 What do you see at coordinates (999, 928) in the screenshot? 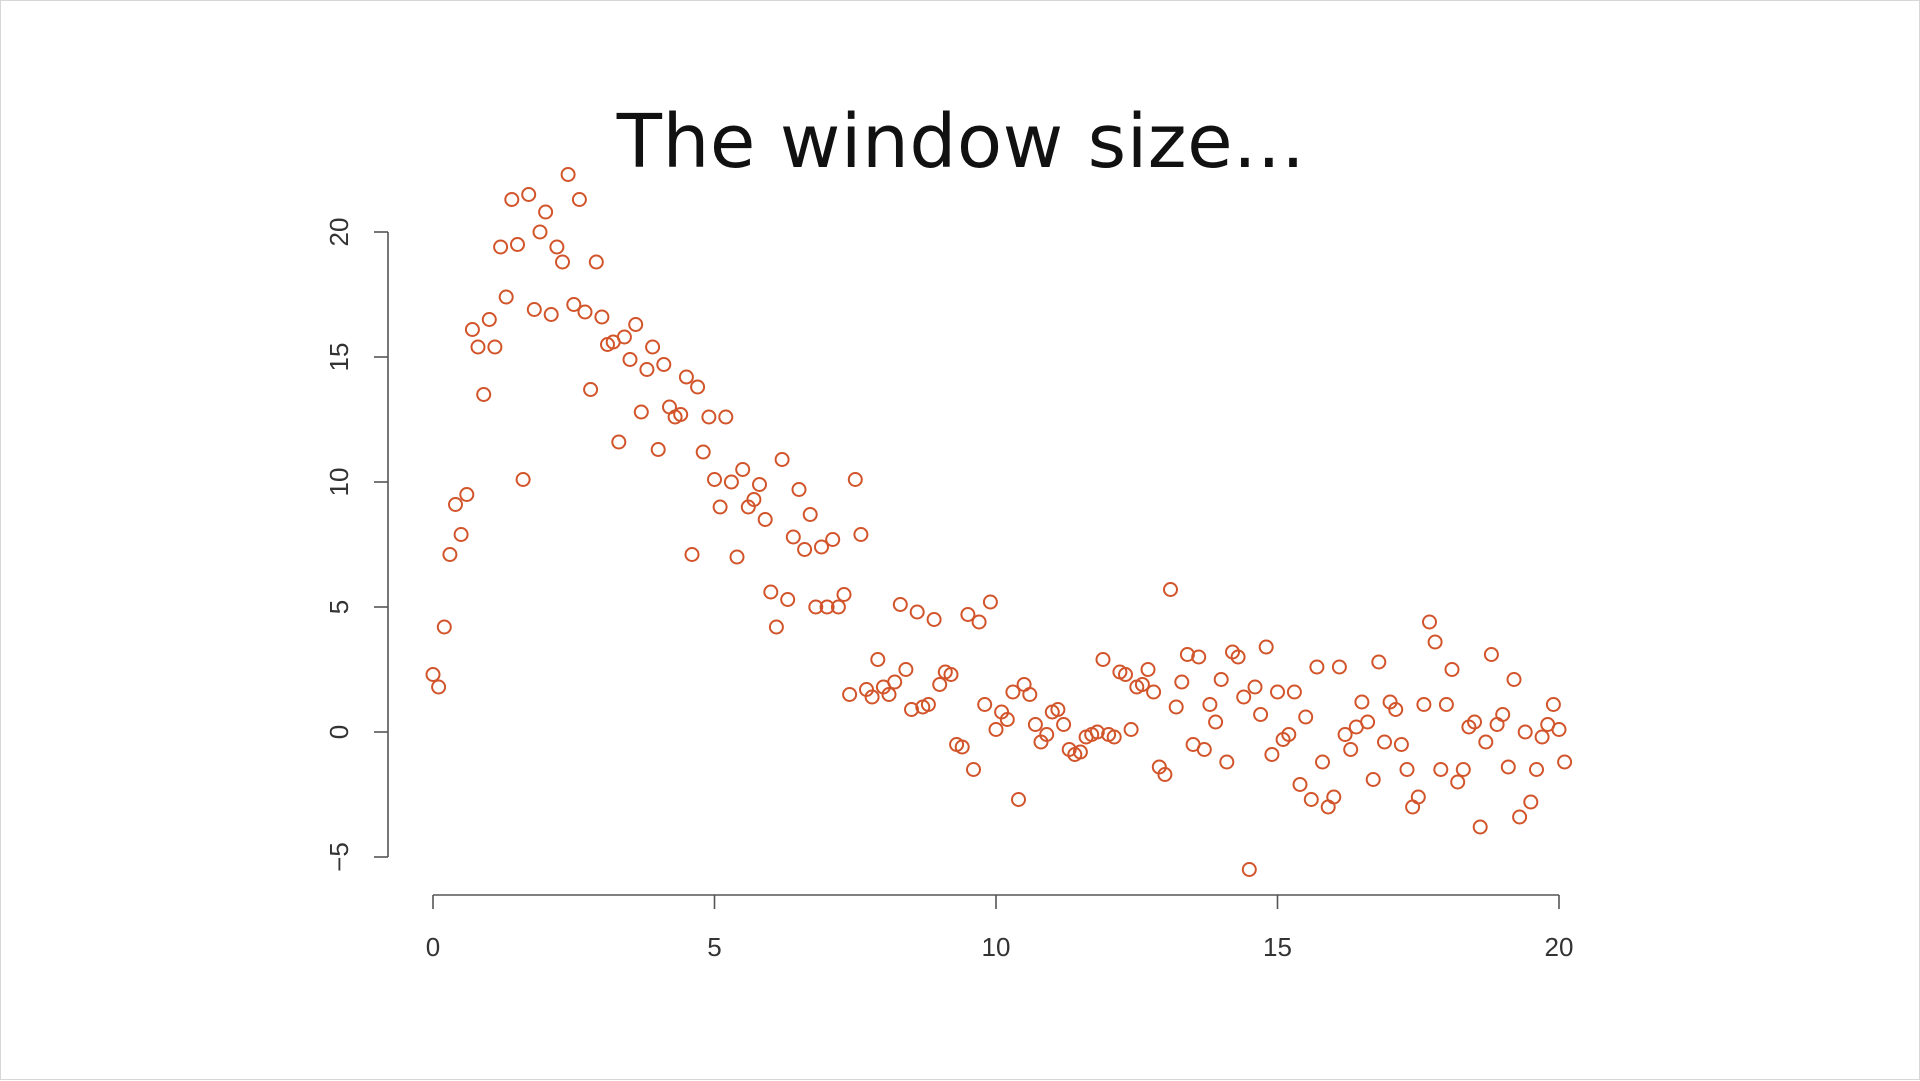
I see `x-axis: 0 5 10 15 20` at bounding box center [999, 928].